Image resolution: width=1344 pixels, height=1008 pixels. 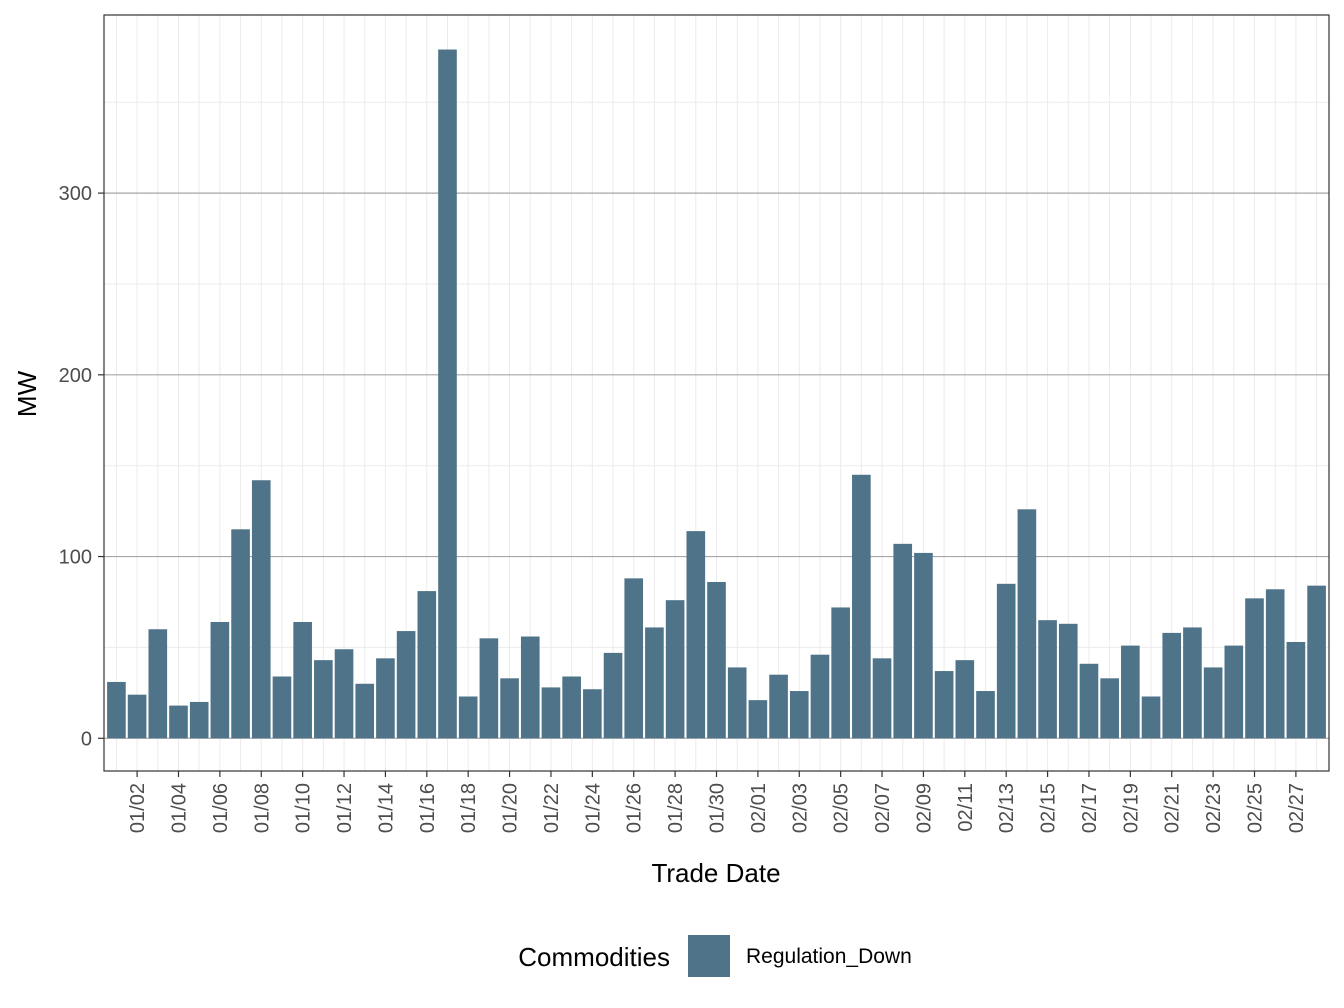 I want to click on y-tick-label: 0, so click(x=86, y=739).